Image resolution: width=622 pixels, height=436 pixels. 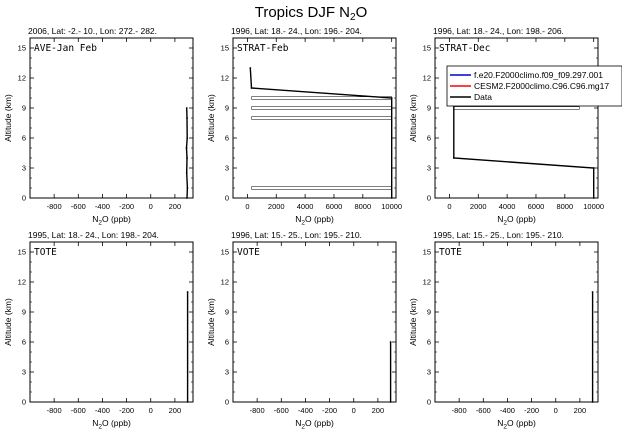 I want to click on legend-entry-label: Data, so click(x=483, y=97).